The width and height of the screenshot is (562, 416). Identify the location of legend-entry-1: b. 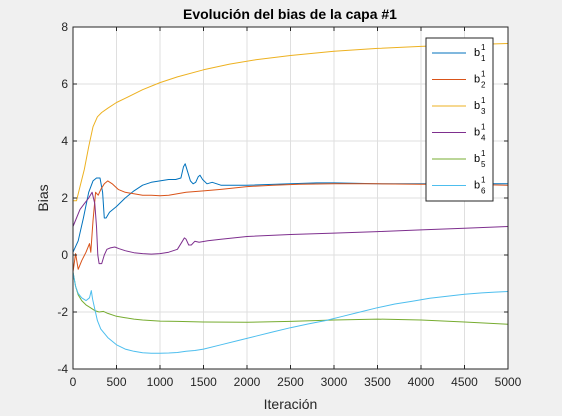
(477, 53).